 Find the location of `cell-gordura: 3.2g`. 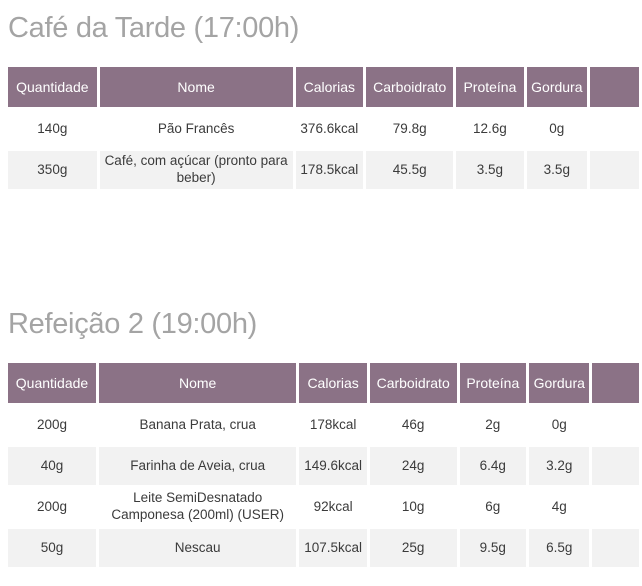

cell-gordura: 3.2g is located at coordinates (559, 466).